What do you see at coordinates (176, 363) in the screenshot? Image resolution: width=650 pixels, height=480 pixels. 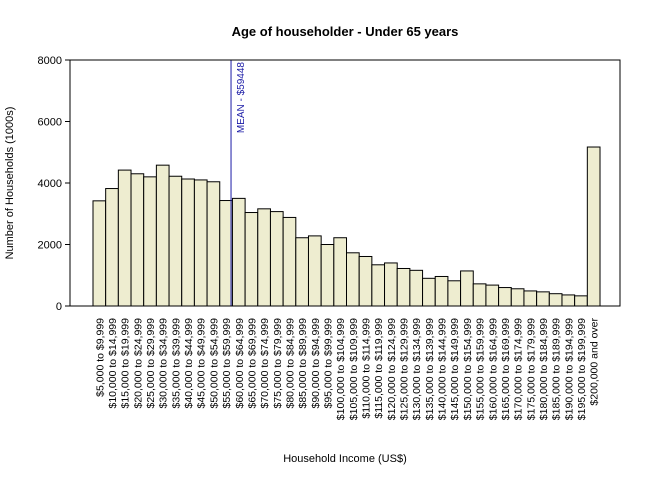 I see `x-tick-label: $35,000 to $39,999` at bounding box center [176, 363].